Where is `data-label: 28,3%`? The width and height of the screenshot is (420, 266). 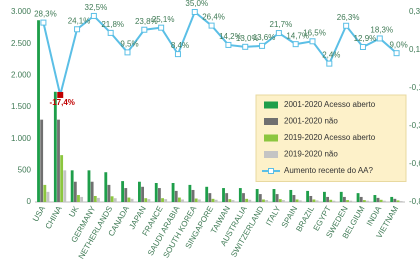
data-label: 28,3% is located at coordinates (45, 14).